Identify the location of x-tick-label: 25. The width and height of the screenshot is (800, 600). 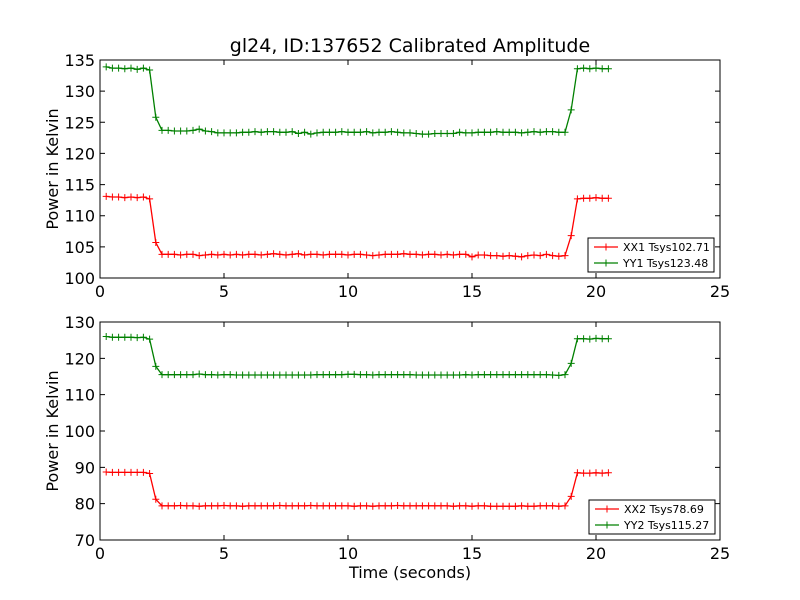
(720, 291).